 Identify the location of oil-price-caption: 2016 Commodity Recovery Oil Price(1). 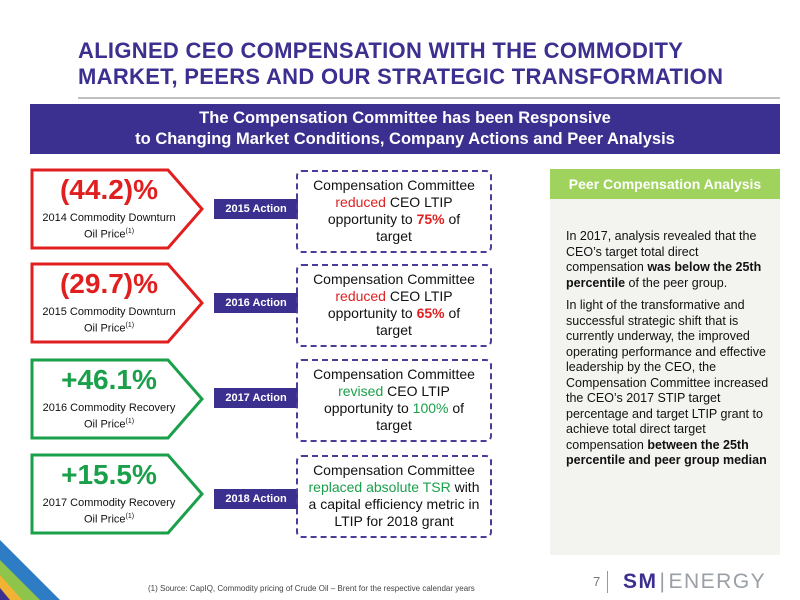
(109, 416).